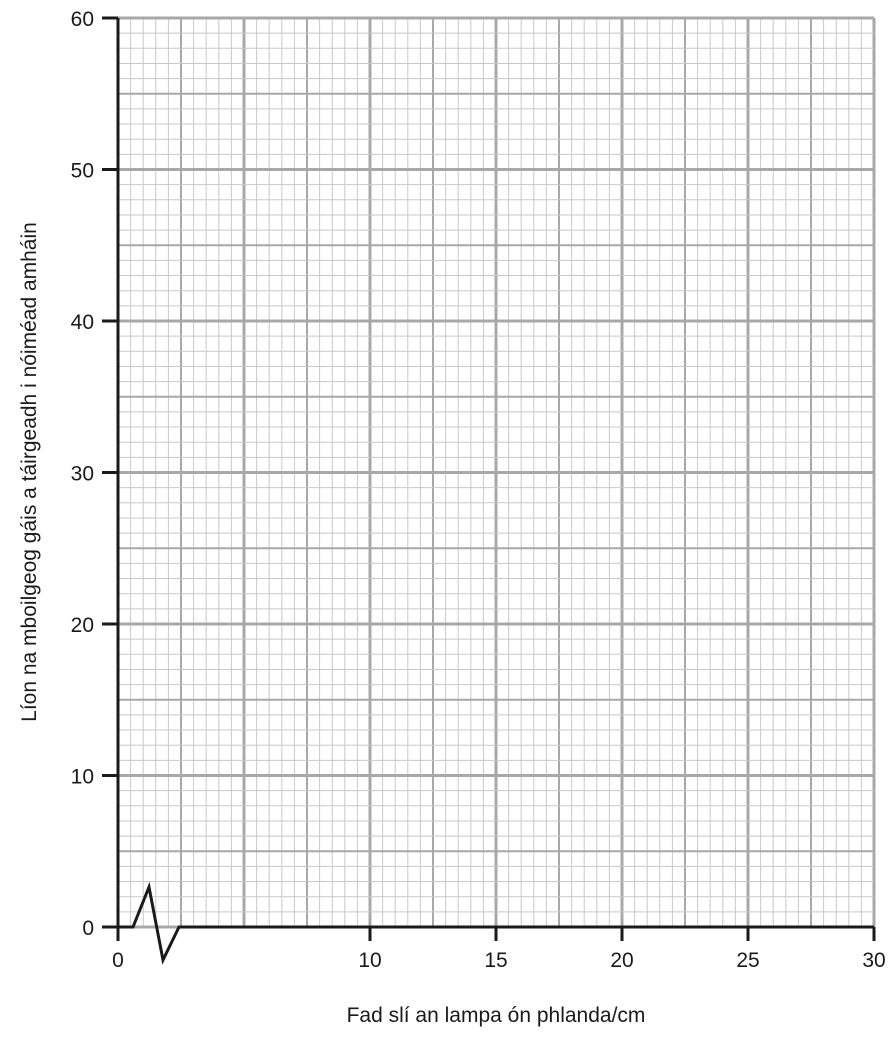 This screenshot has height=1037, width=892. What do you see at coordinates (369, 960) in the screenshot?
I see `x-tick-label: 10` at bounding box center [369, 960].